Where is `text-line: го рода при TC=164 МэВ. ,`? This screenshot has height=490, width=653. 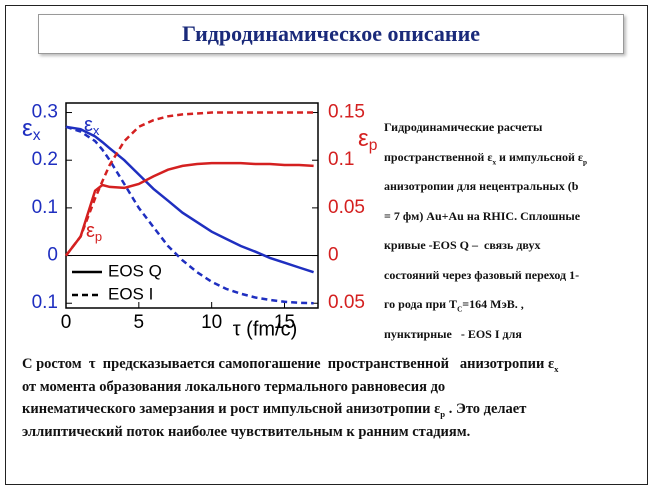
text-line: го рода при TC=164 МэВ. , is located at coordinates (454, 305).